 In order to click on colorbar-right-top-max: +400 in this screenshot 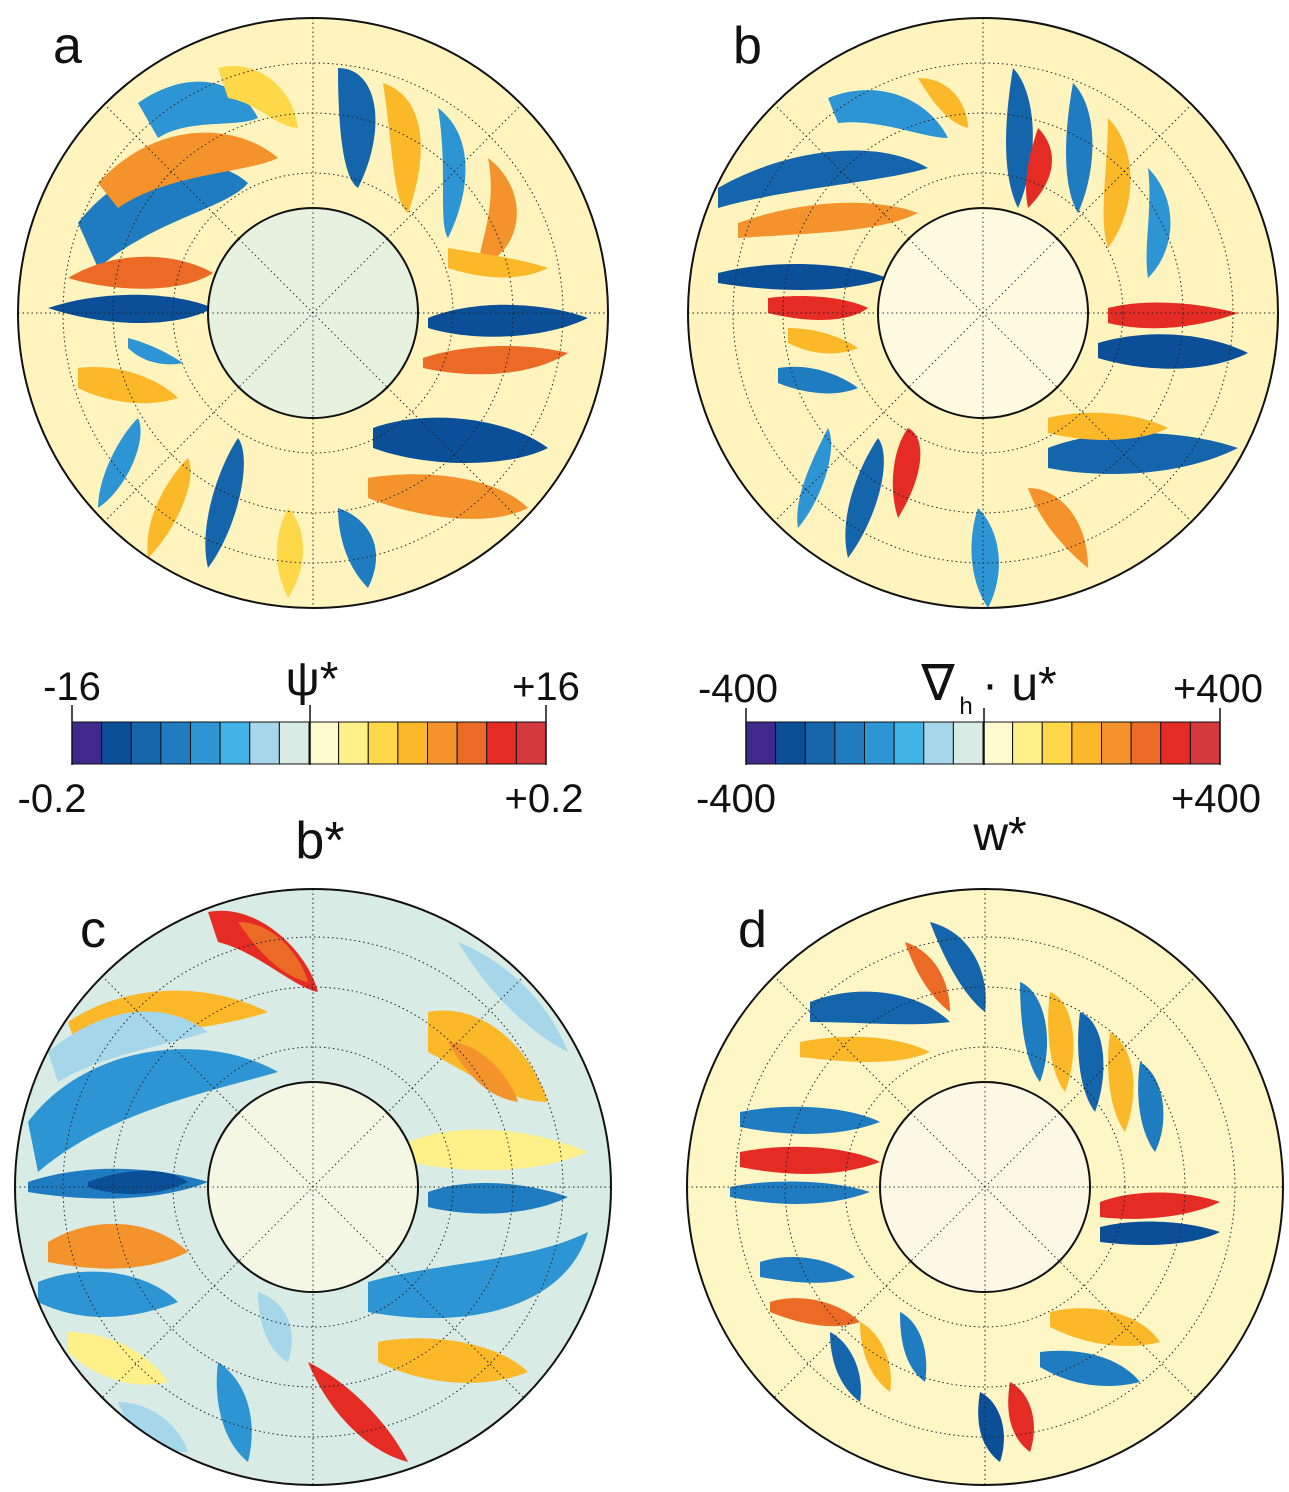, I will do `click(1218, 689)`.